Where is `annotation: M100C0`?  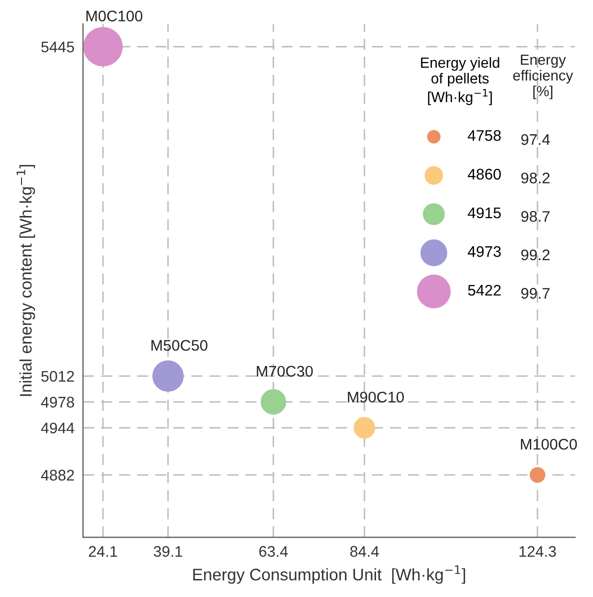 annotation: M100C0 is located at coordinates (548, 444).